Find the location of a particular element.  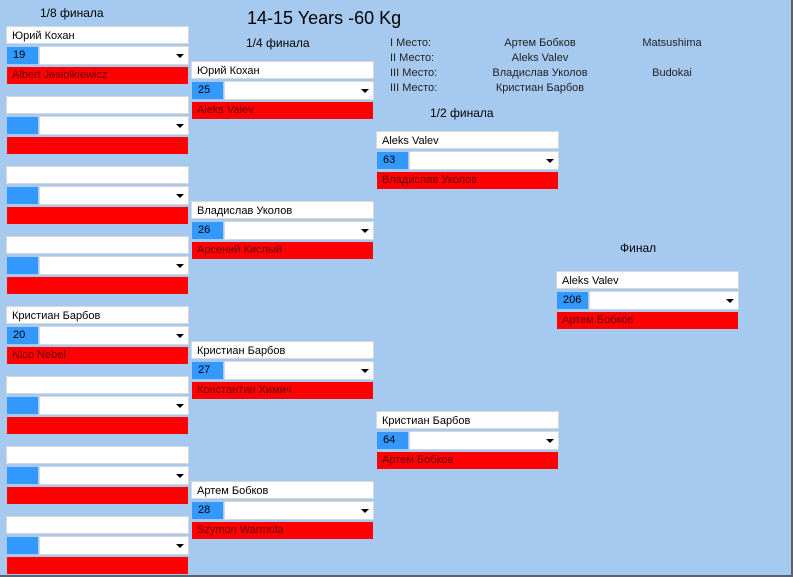

match-number: 206 is located at coordinates (572, 300).